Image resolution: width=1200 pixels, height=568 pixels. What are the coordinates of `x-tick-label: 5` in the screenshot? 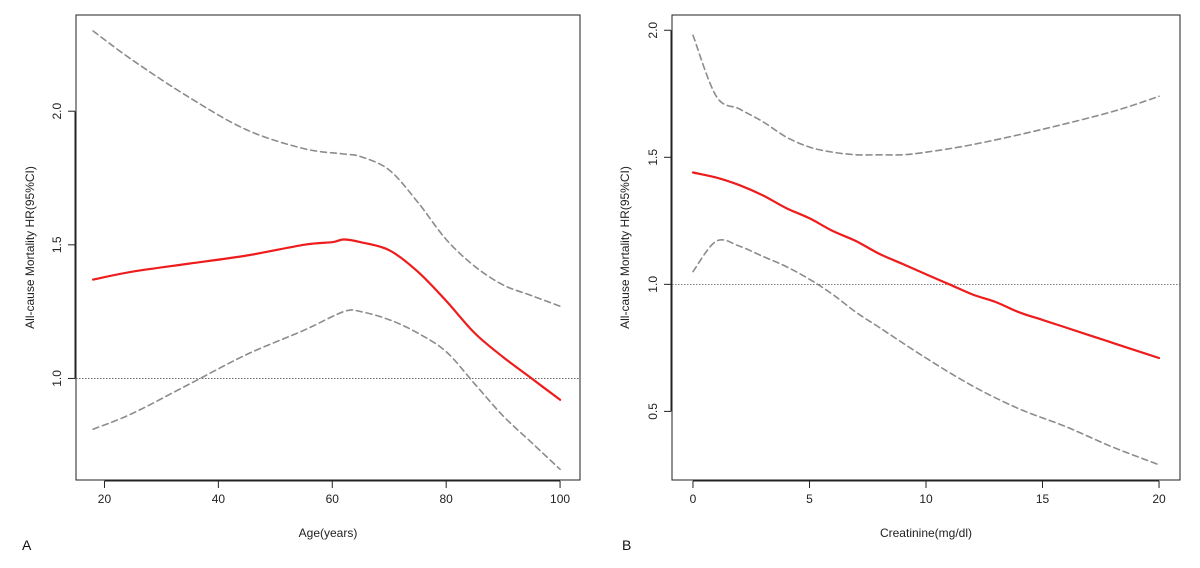 It's located at (809, 499).